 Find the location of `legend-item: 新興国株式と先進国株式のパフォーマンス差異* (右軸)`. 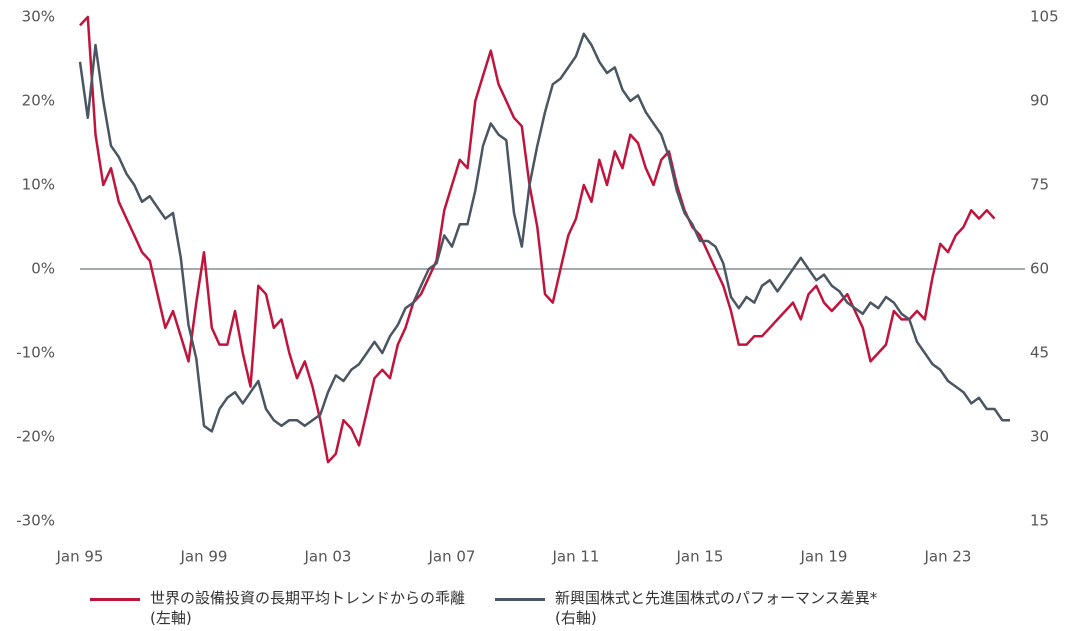

legend-item: 新興国株式と先進国株式のパフォーマンス差異* (右軸) is located at coordinates (686, 608).